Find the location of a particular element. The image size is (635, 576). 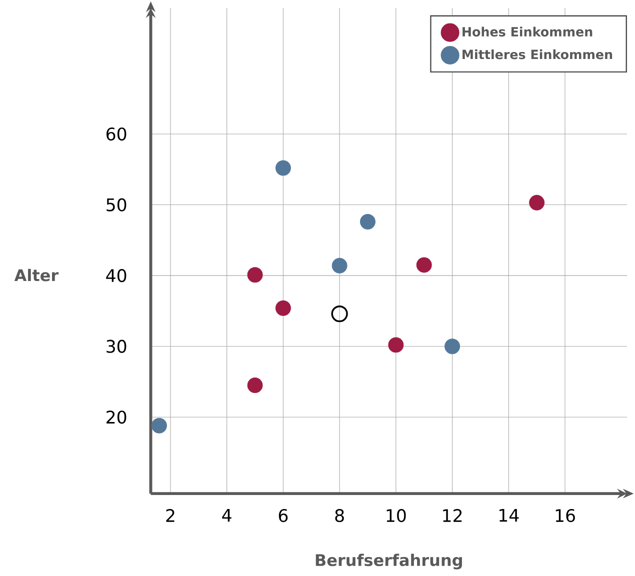

x-tick-label: 8 is located at coordinates (339, 515).